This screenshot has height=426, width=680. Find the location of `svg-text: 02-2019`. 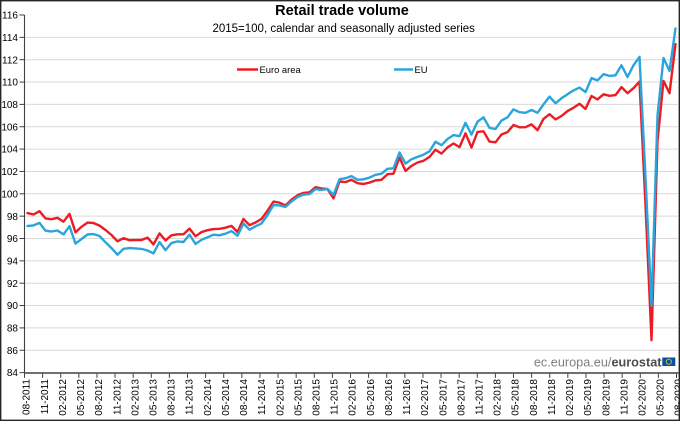

svg-text: 02-2019 is located at coordinates (570, 397).